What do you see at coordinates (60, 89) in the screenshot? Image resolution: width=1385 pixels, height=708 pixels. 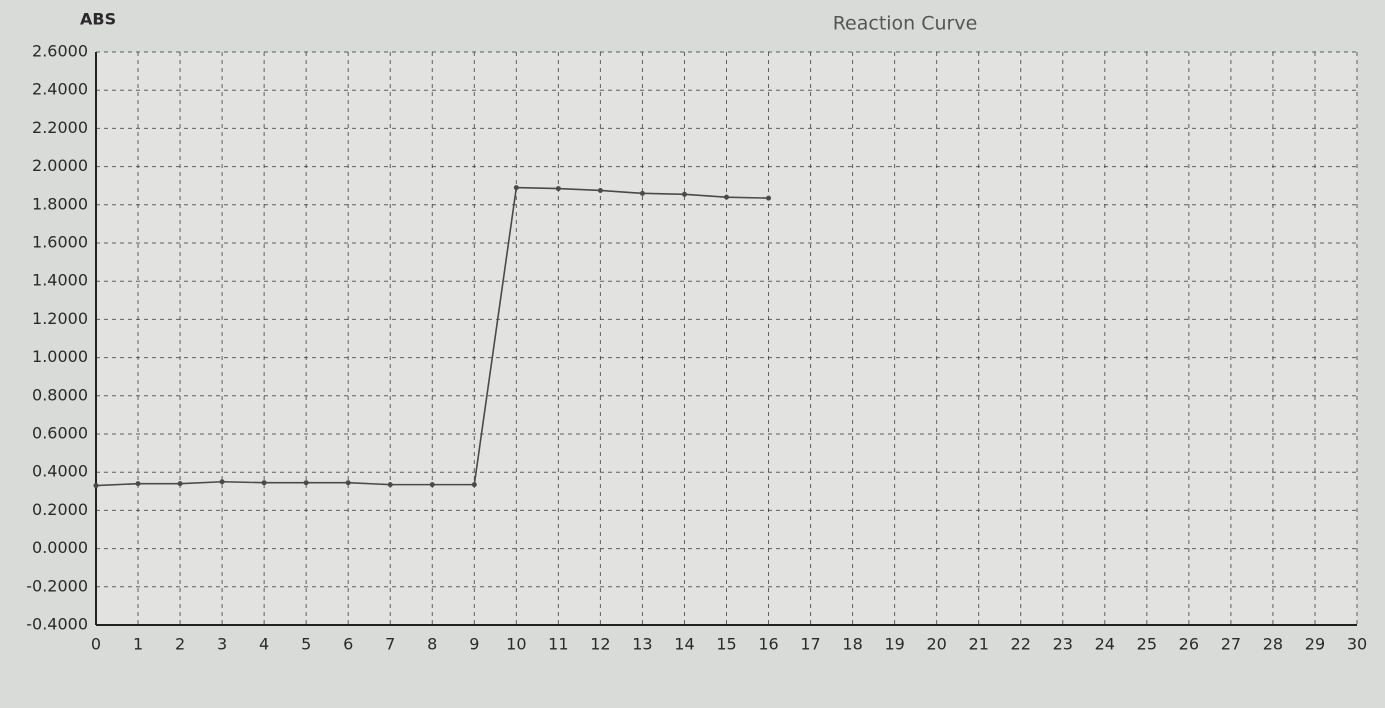 I see `y-tick-label: 2.4000` at bounding box center [60, 89].